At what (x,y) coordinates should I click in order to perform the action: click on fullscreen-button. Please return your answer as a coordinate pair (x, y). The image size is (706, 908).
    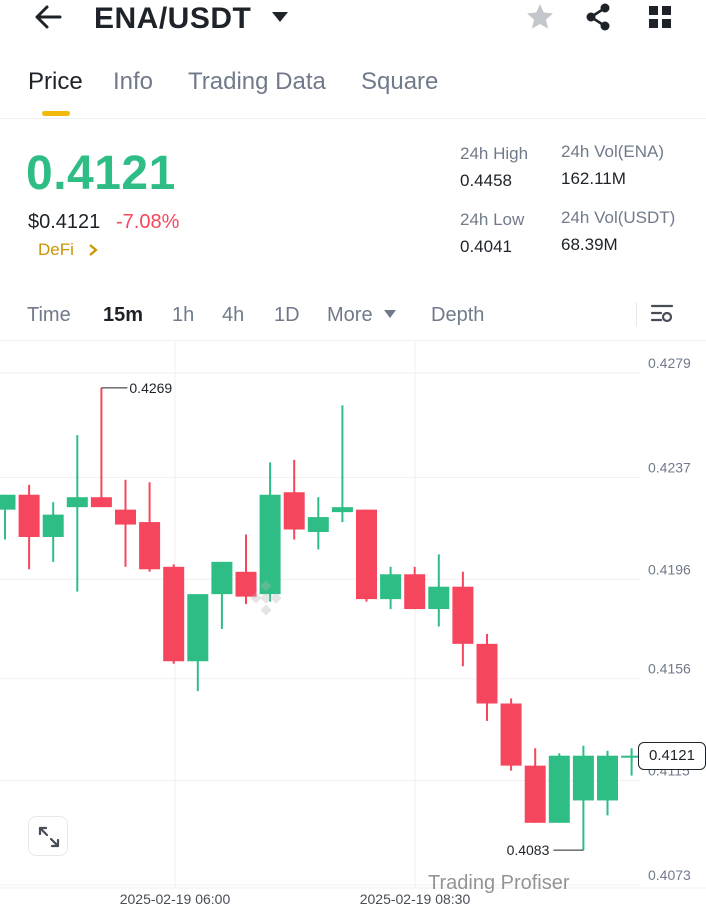
    Looking at the image, I should click on (48, 836).